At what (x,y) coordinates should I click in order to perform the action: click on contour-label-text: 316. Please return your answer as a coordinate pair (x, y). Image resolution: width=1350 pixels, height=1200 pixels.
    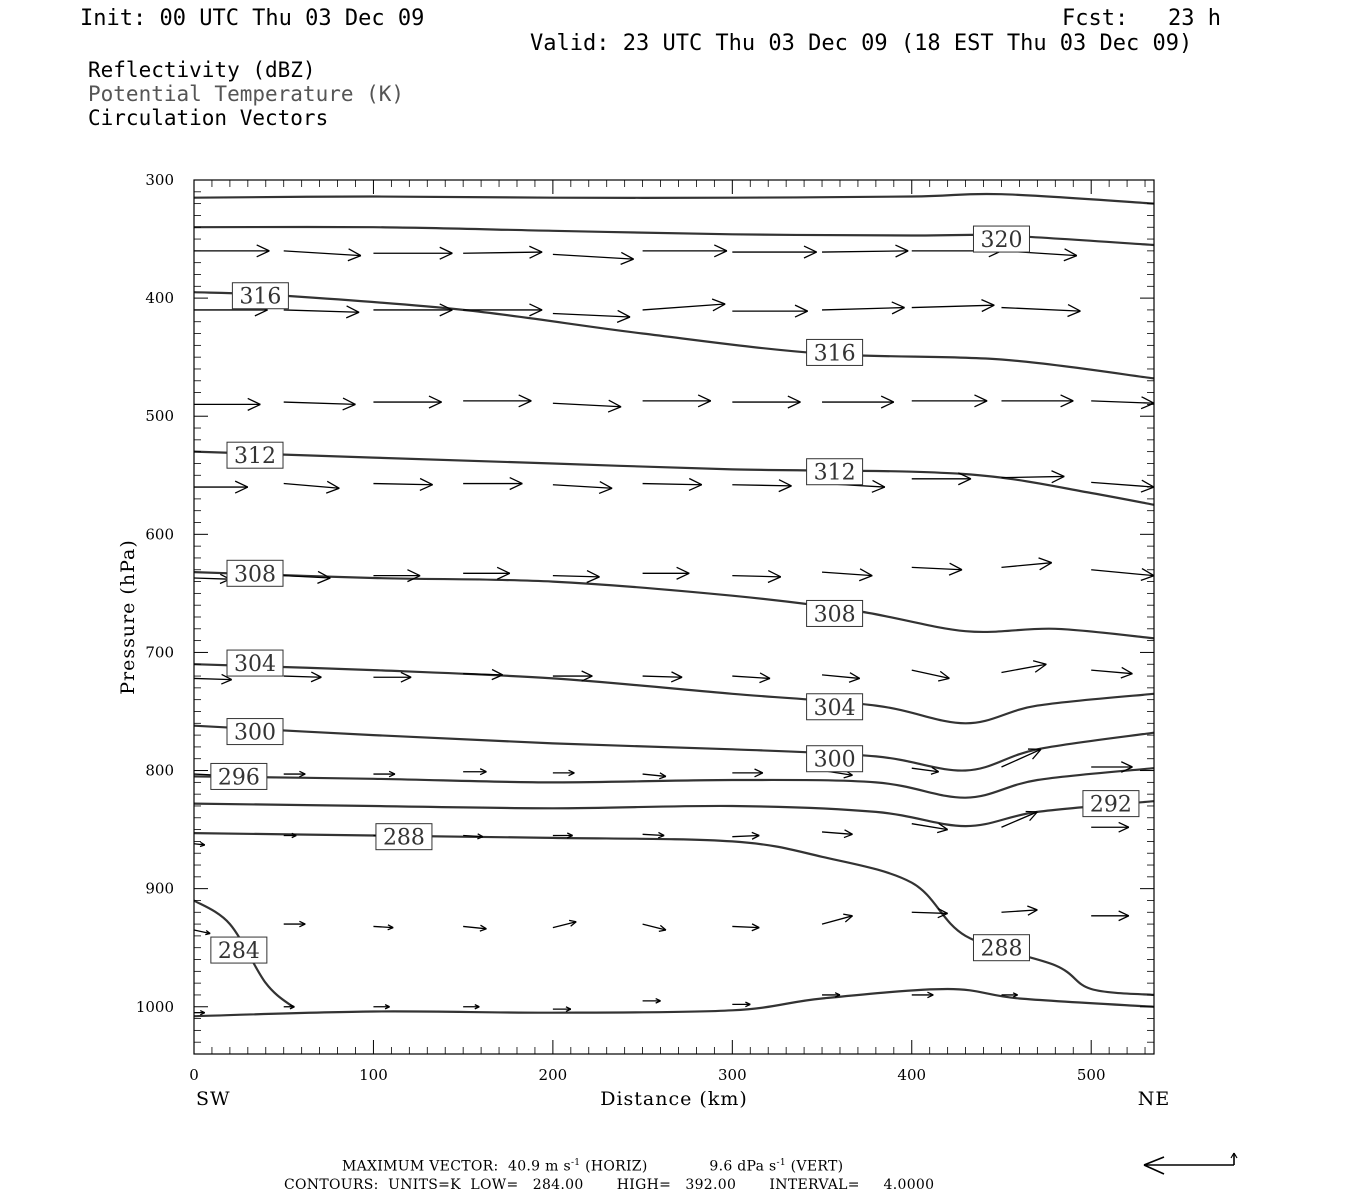
    Looking at the image, I should click on (835, 353).